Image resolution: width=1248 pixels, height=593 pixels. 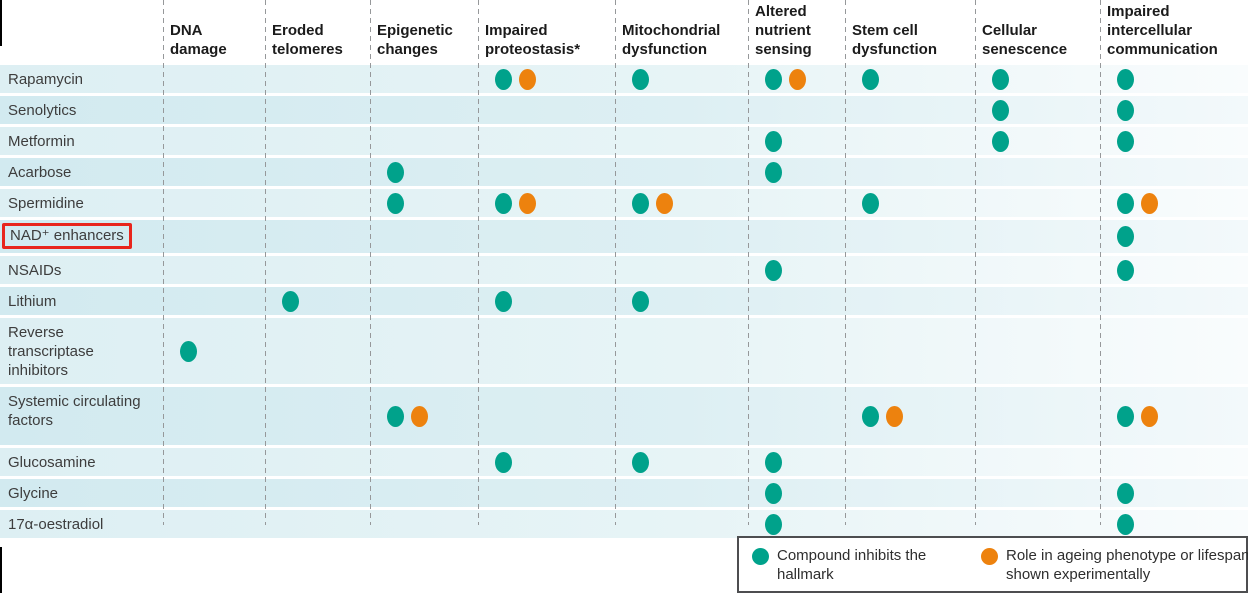 What do you see at coordinates (56, 524) in the screenshot?
I see `row-label-text: 17α-oestradiol` at bounding box center [56, 524].